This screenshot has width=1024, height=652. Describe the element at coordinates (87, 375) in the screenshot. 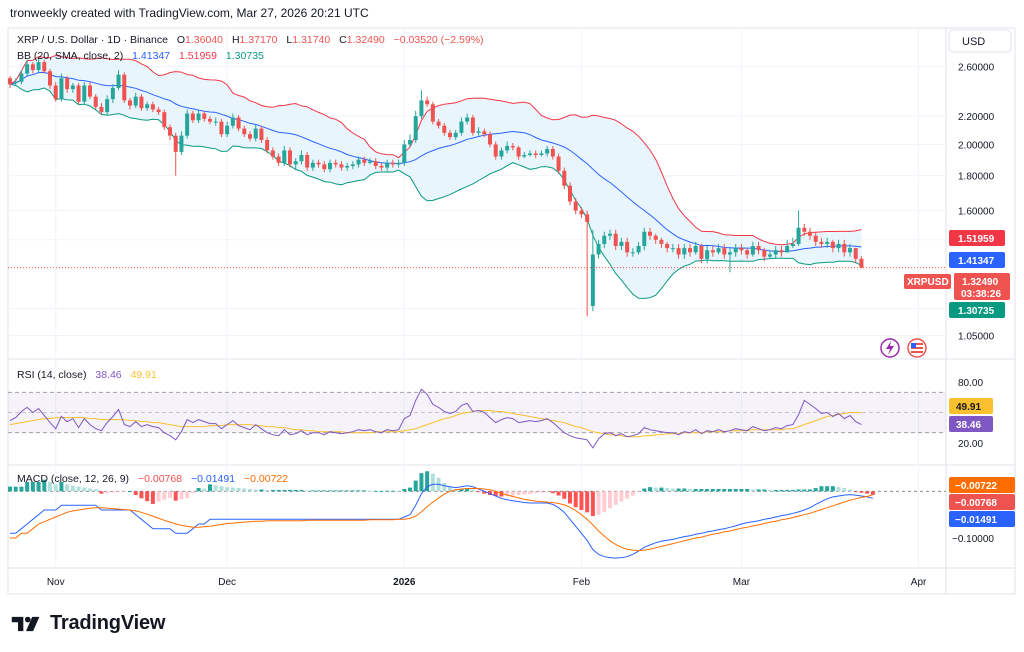

I see `rsi-legend: RSI (14, close) 38.46 49.91` at that location.